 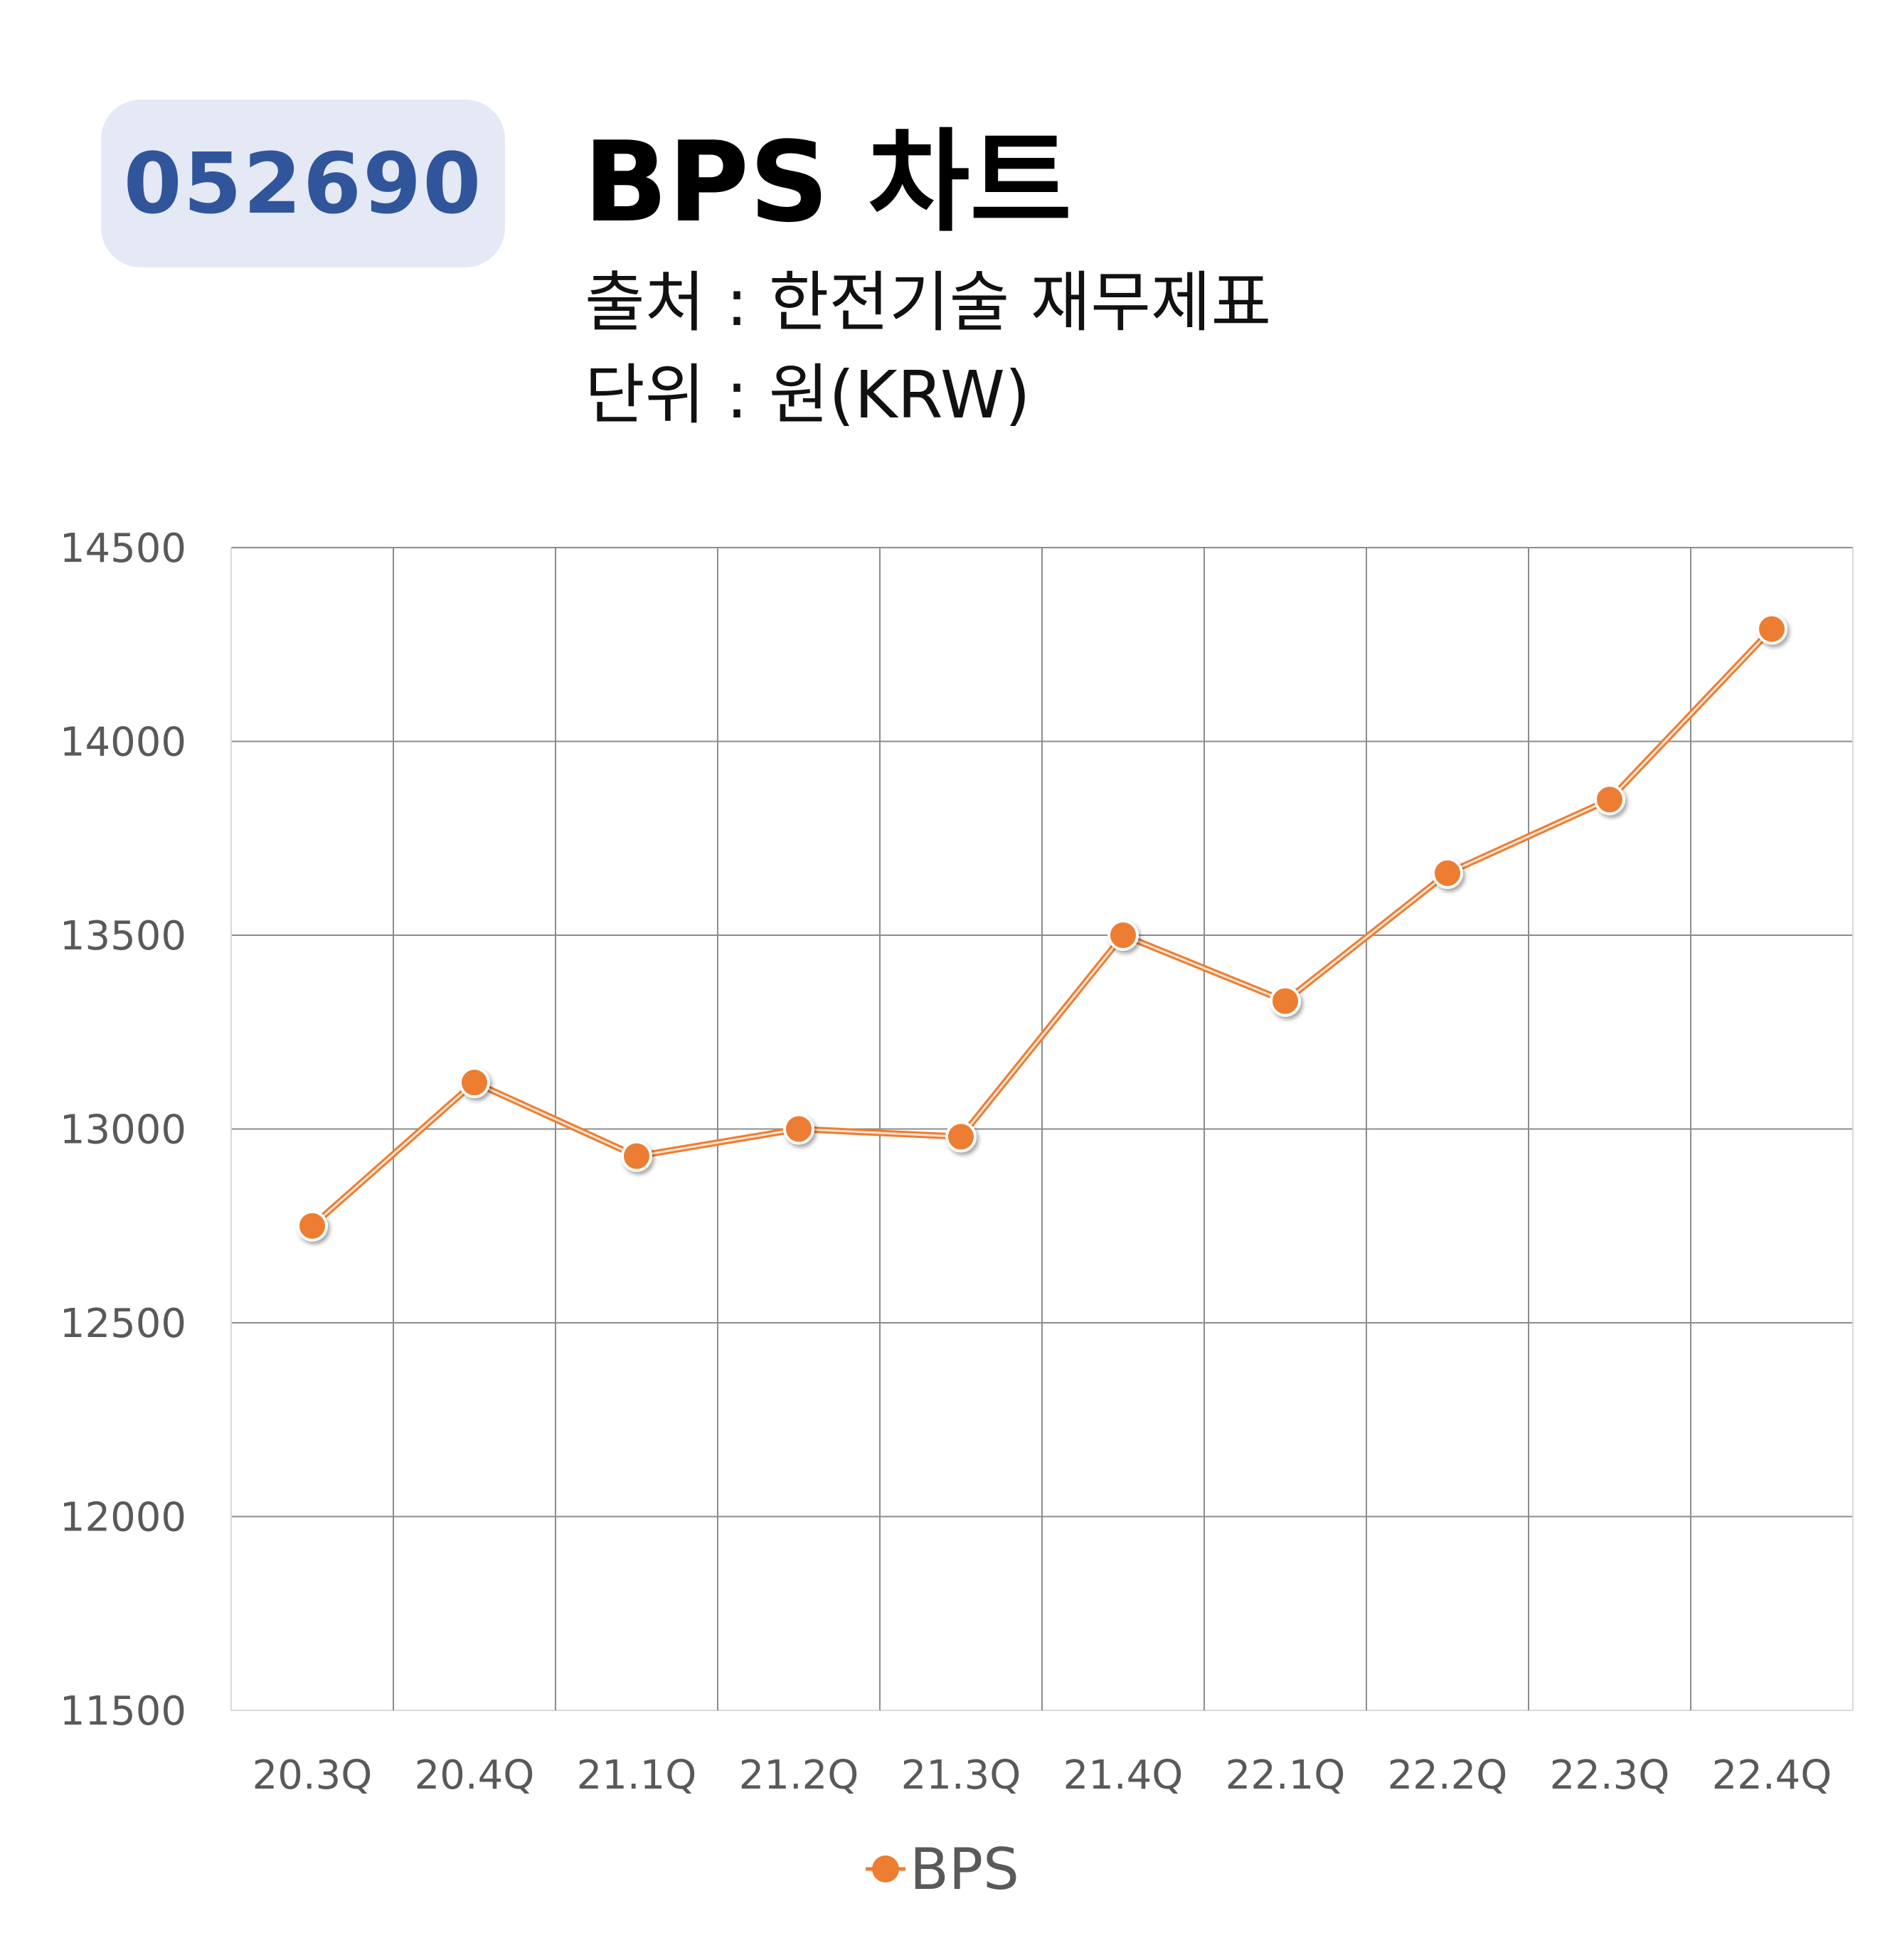 I want to click on y-tick-label: 13500, so click(x=123, y=936).